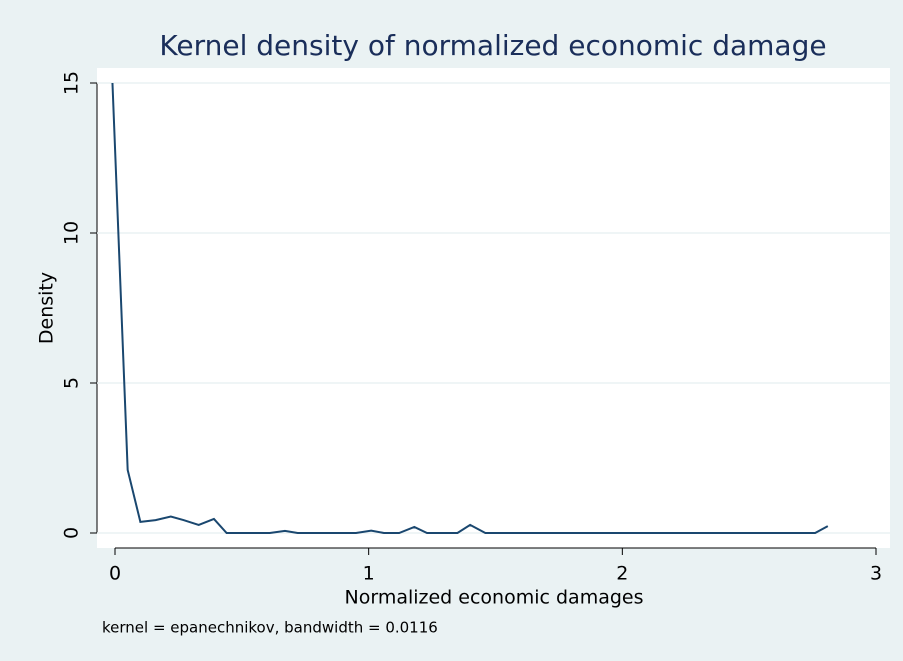 The image size is (903, 661). I want to click on x-tick-label: 1, so click(369, 574).